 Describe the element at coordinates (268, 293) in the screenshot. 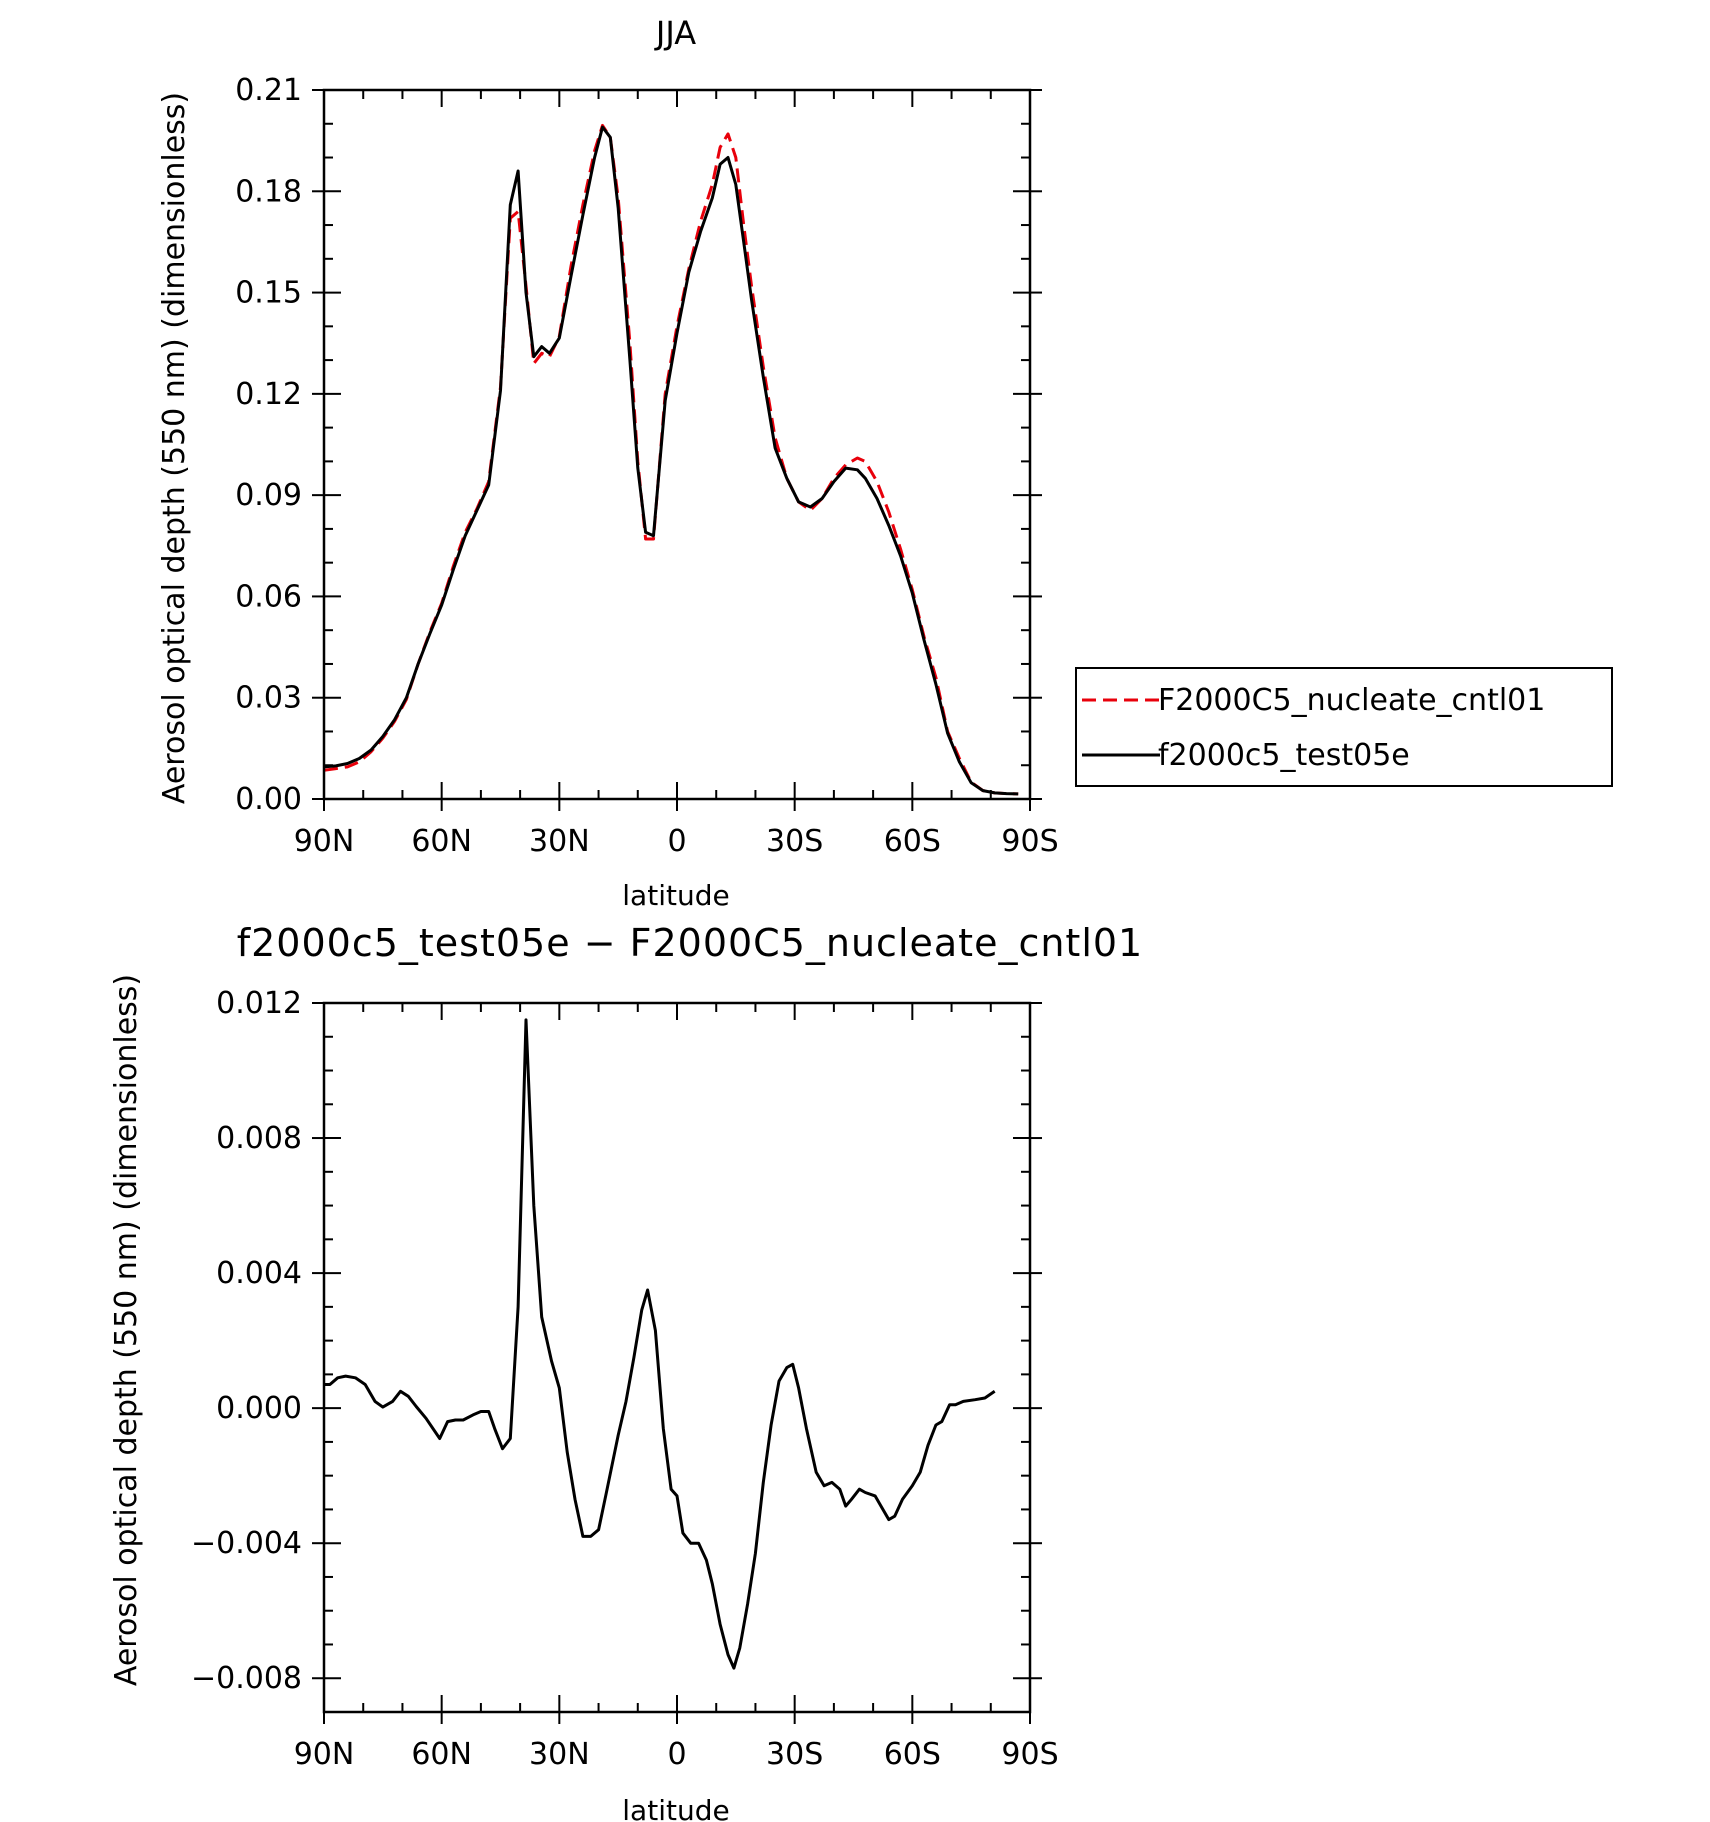

I see `y-tick-label: 0.15` at that location.